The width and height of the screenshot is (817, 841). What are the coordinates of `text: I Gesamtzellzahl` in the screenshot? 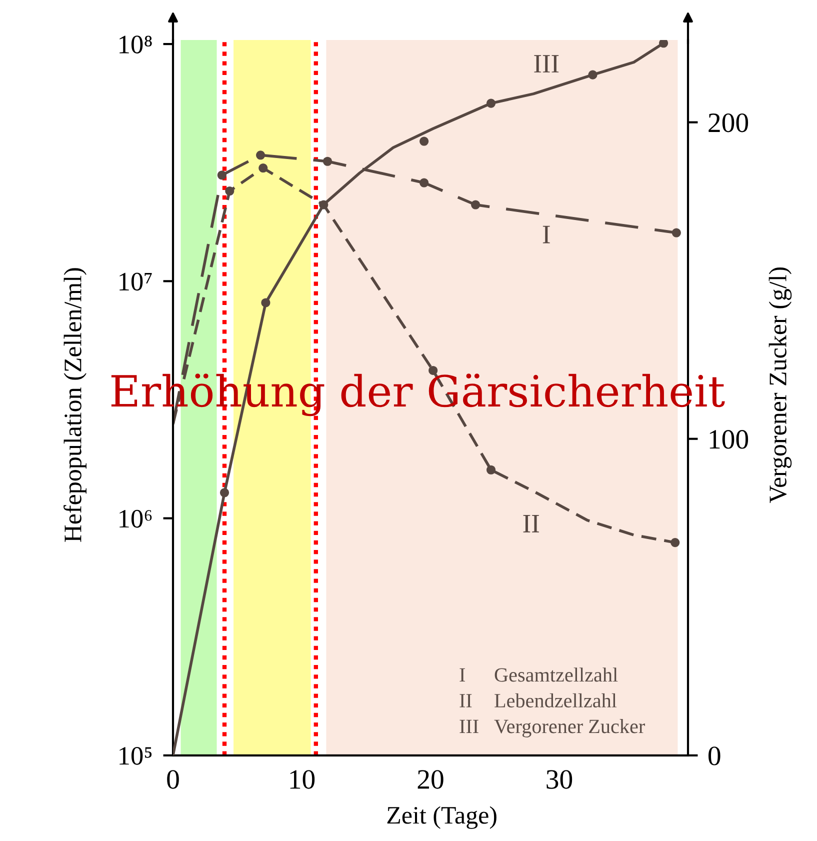 It's located at (539, 675).